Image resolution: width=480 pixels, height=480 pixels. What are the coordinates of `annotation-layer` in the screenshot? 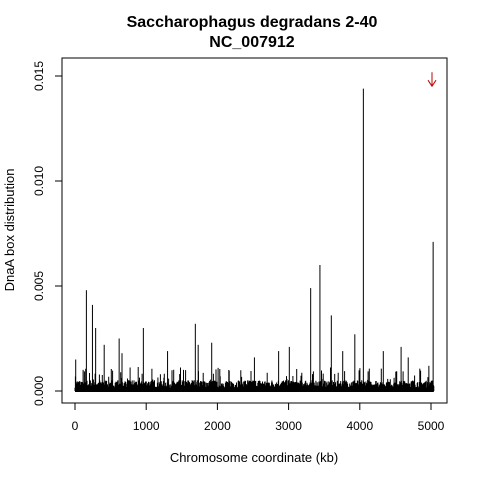 It's located at (432, 80).